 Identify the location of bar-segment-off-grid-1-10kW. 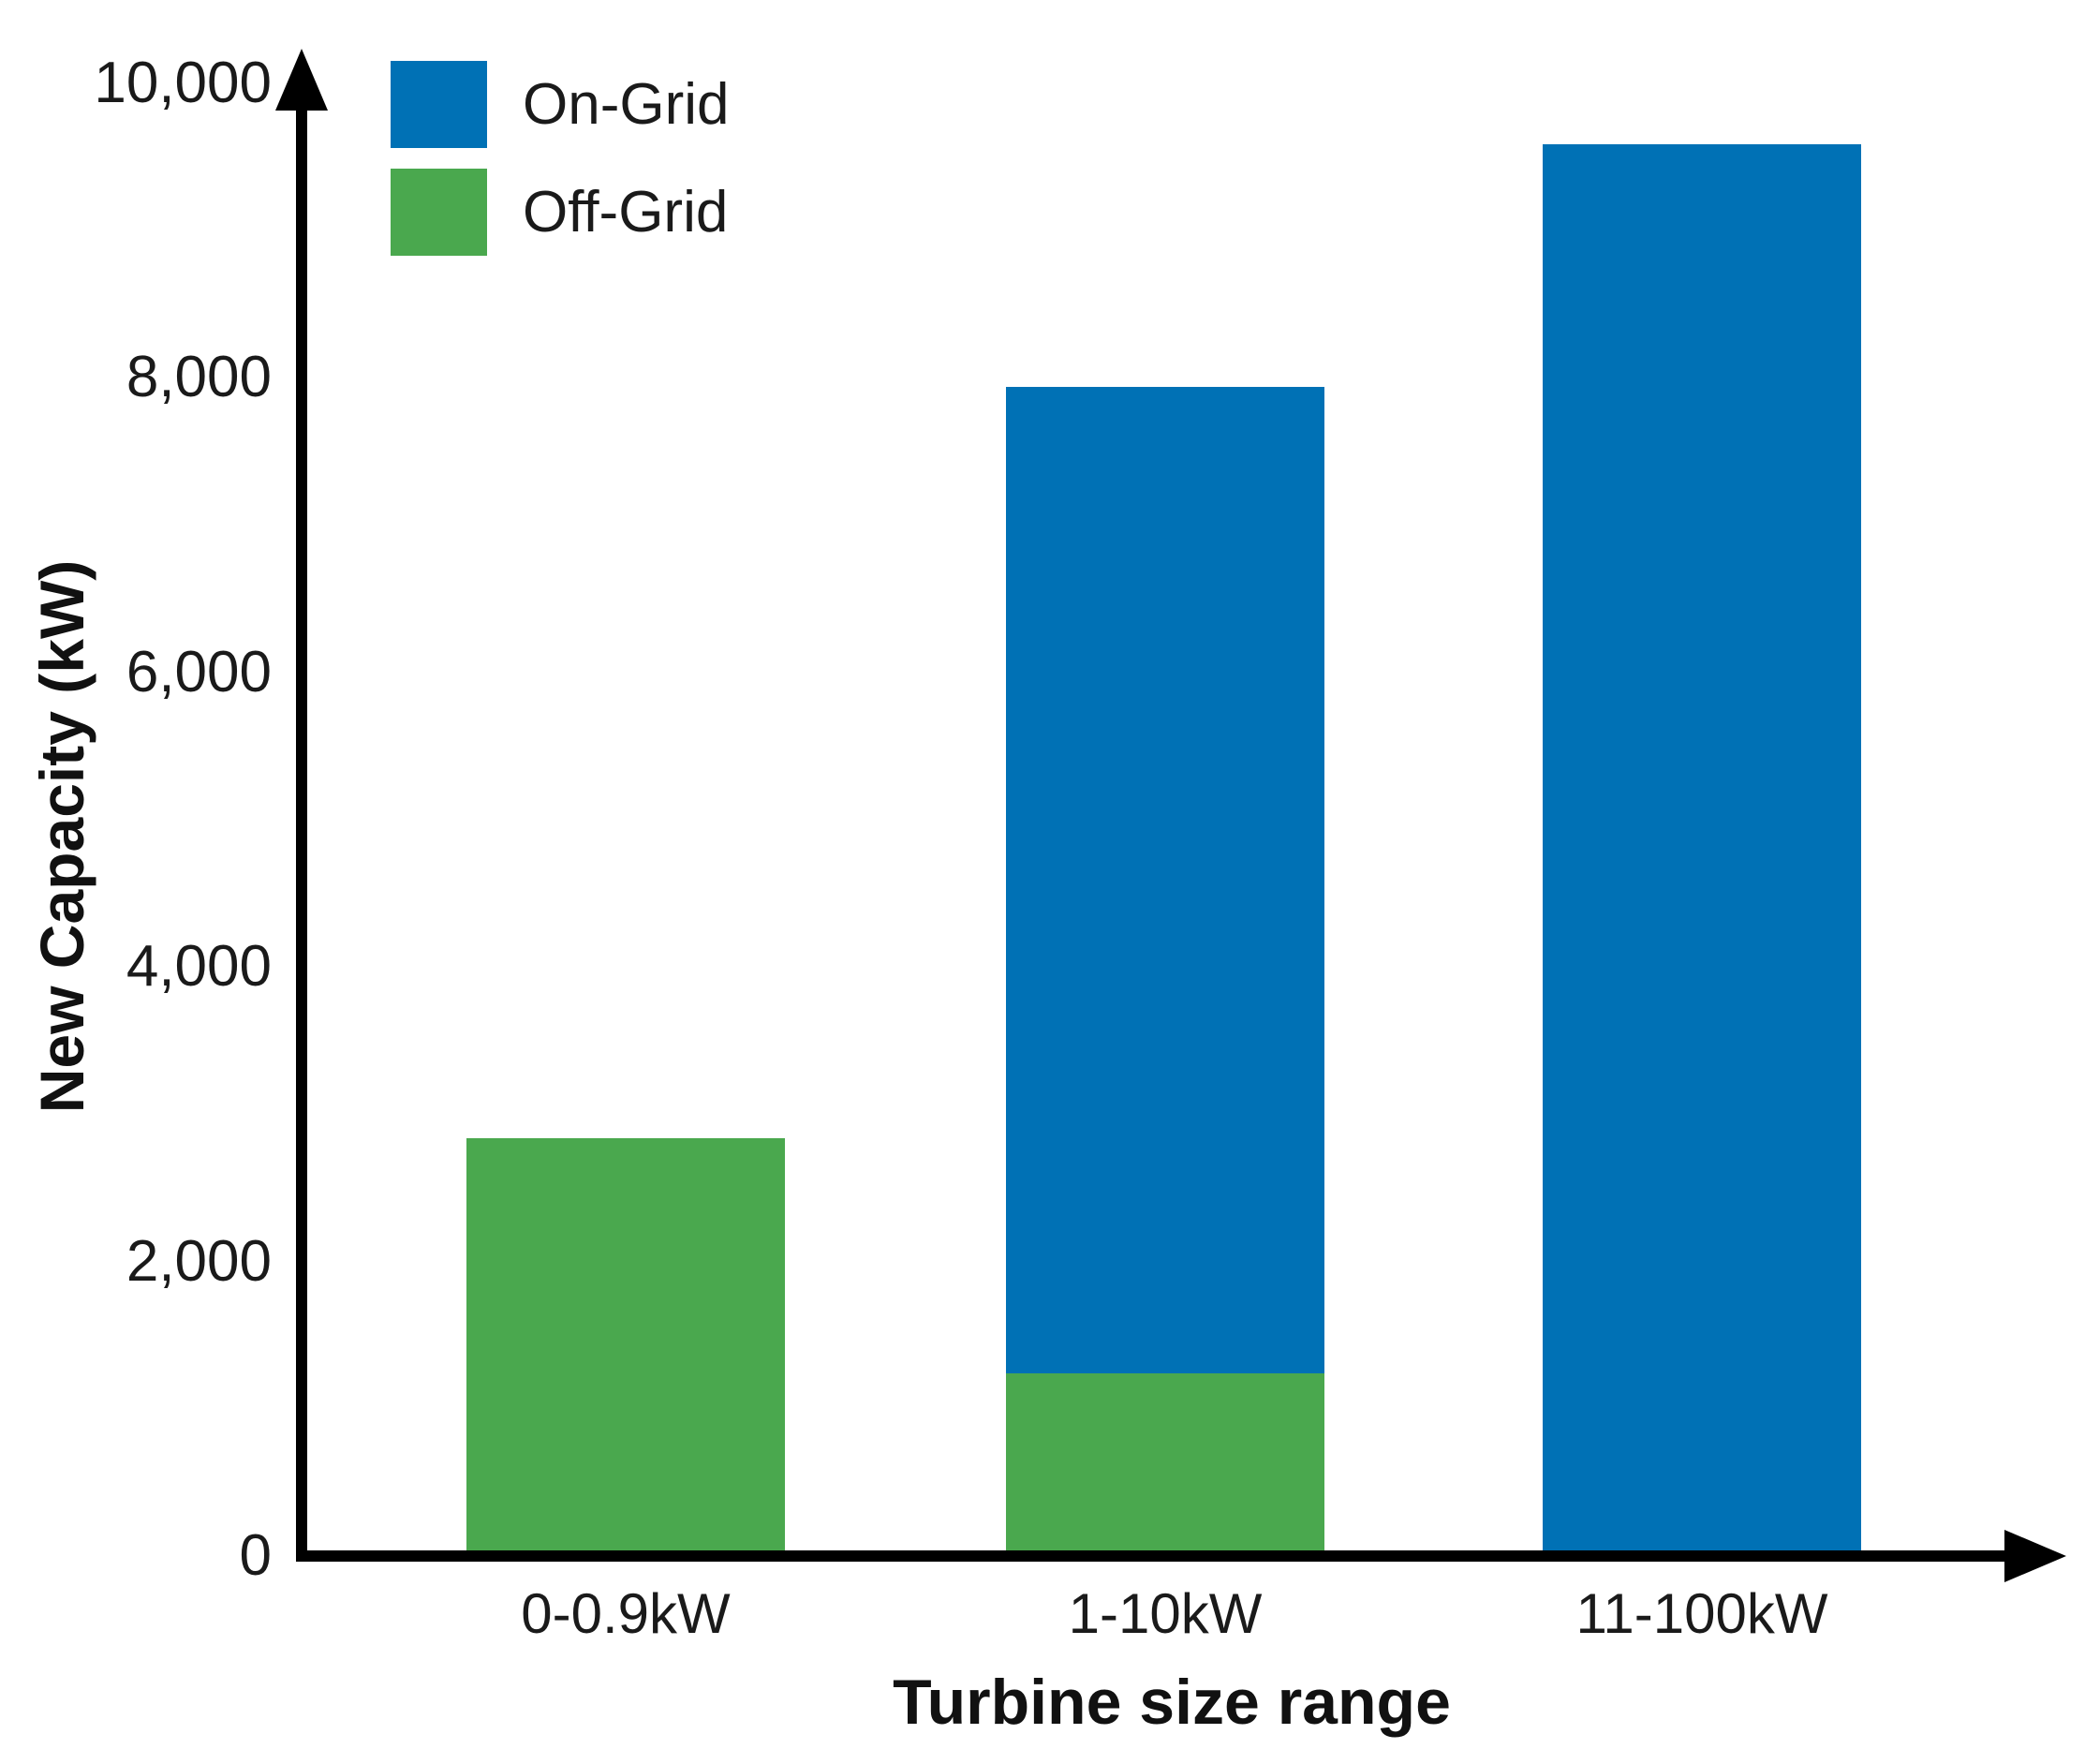
(1165, 1461).